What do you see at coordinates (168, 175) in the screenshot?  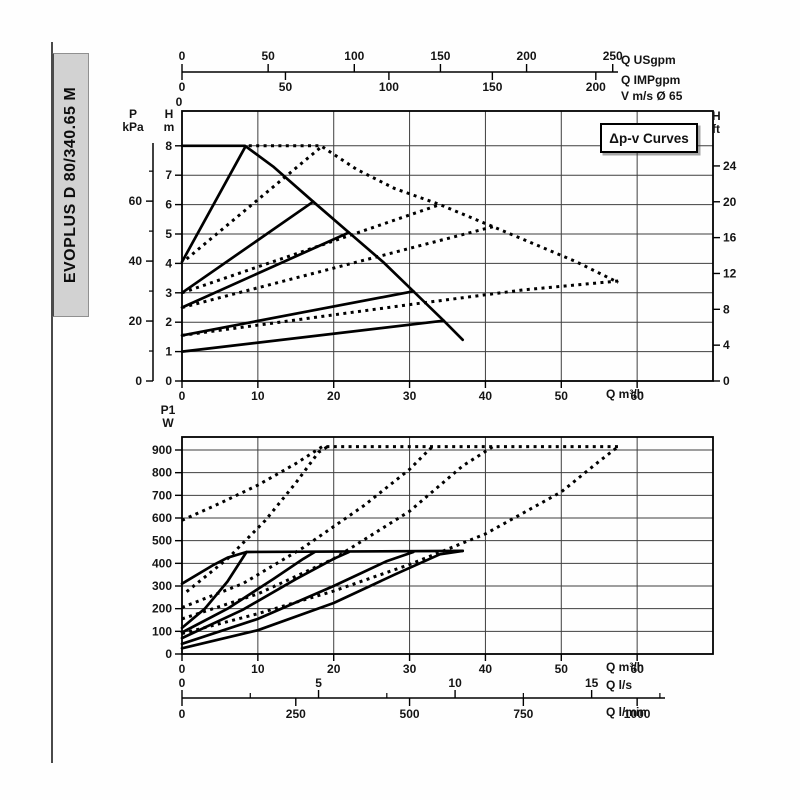 I see `head-m-tick-label: 7` at bounding box center [168, 175].